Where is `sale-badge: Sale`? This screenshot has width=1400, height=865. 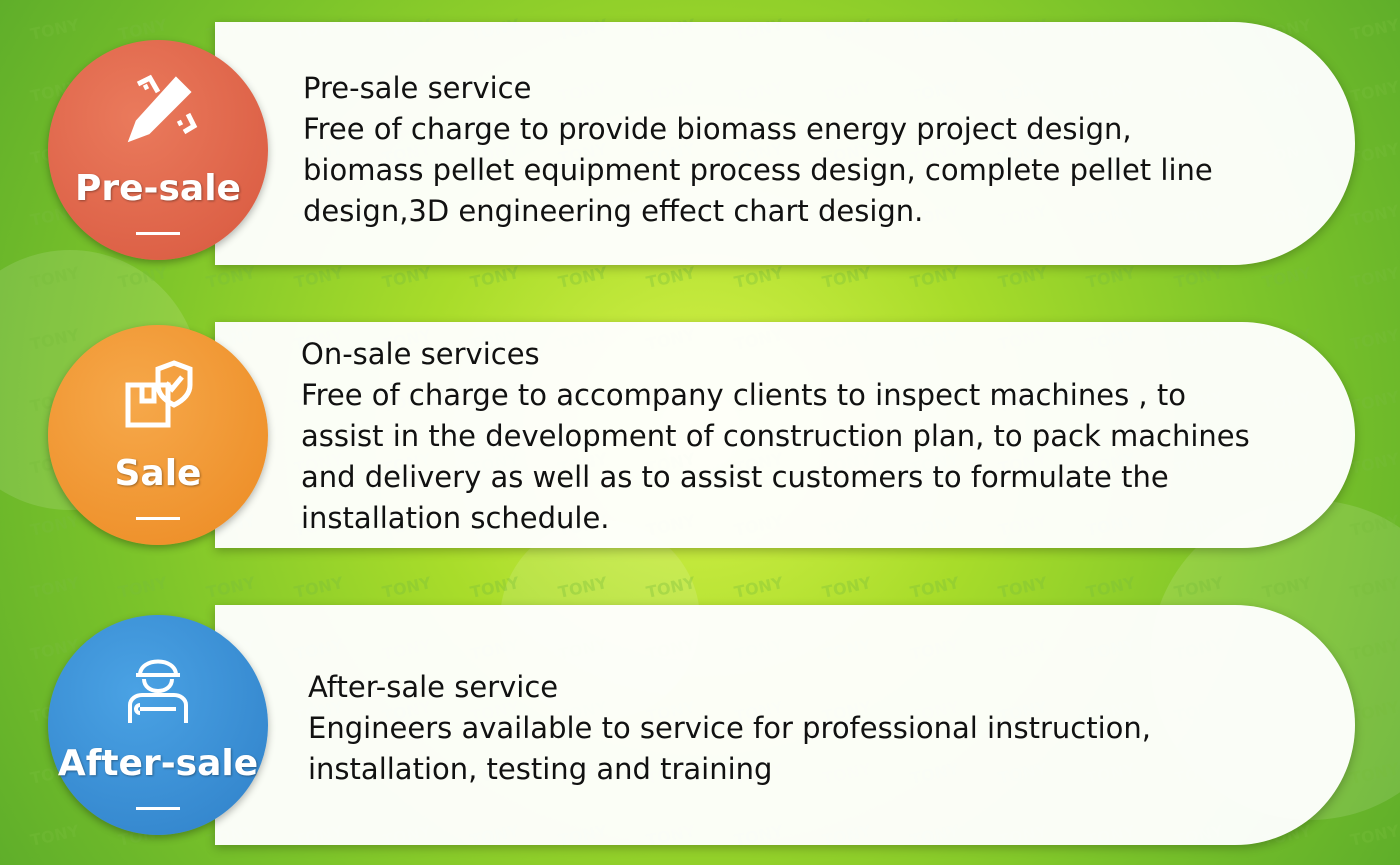
sale-badge: Sale is located at coordinates (158, 435).